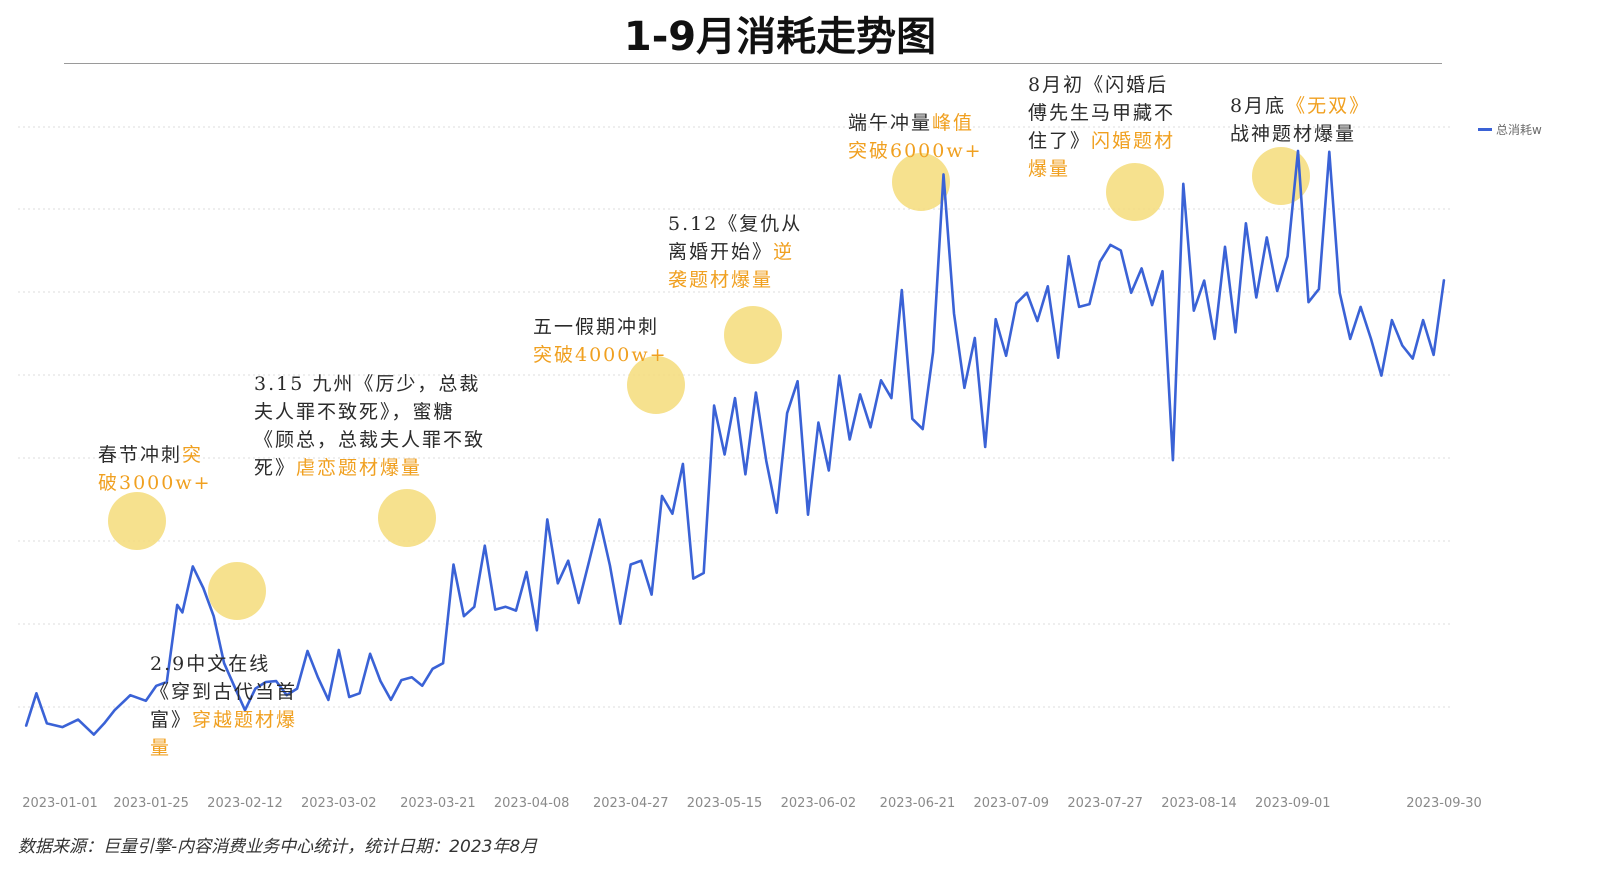  I want to click on annotation-may12: 5.12《复仇从离婚开始》逆袭题材爆量, so click(735, 252).